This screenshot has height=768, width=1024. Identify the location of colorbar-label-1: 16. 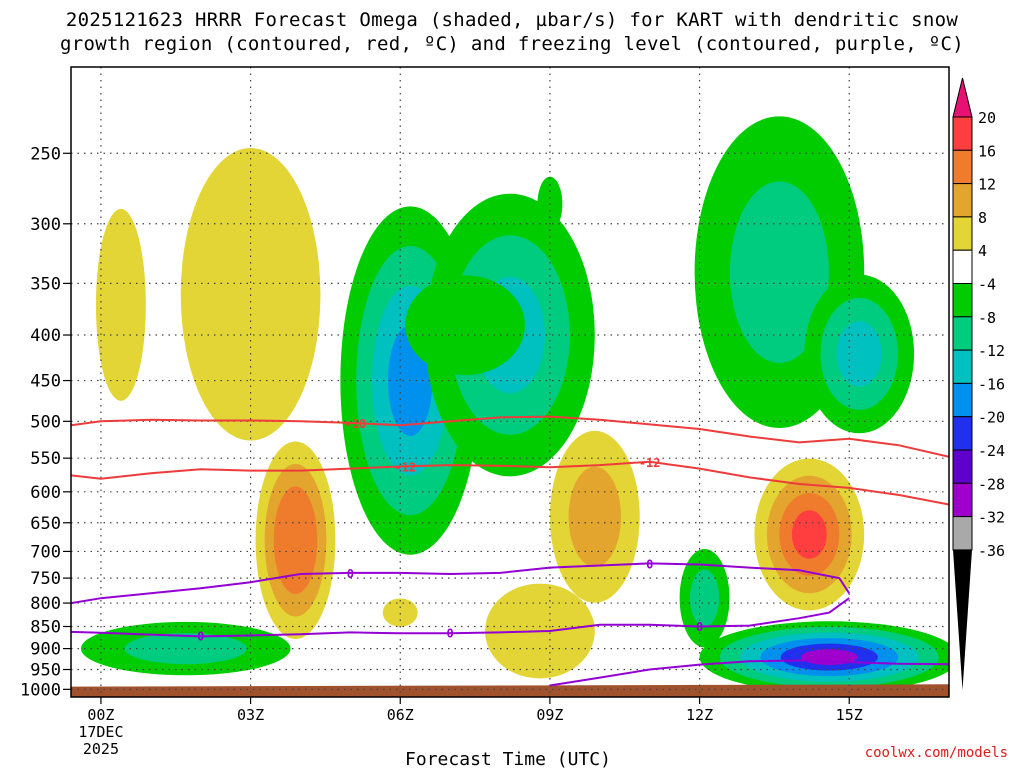
(987, 151).